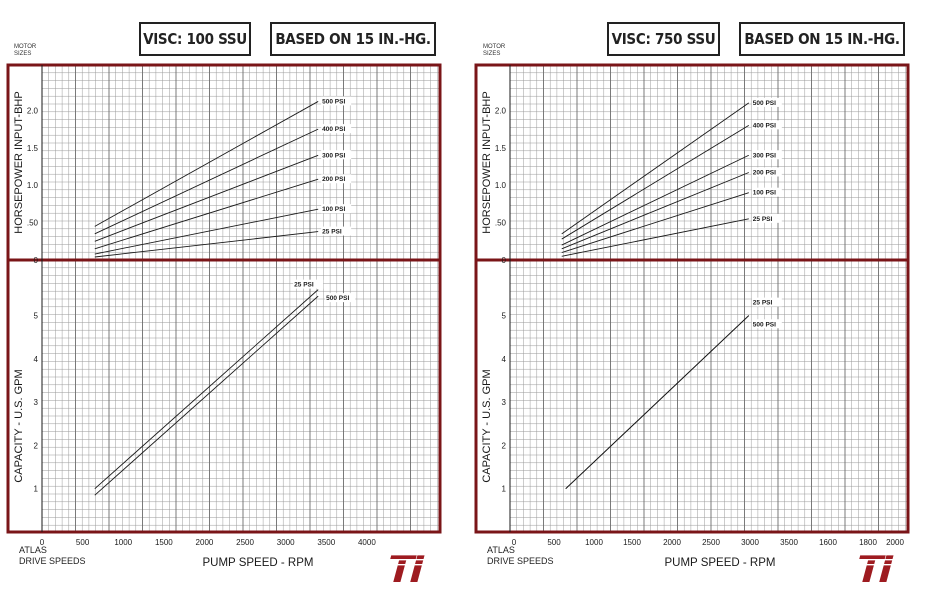 This screenshot has height=601, width=925. I want to click on atlas-drive-speeds-left: ATLAS DRIVE SPEEDS, so click(52, 556).